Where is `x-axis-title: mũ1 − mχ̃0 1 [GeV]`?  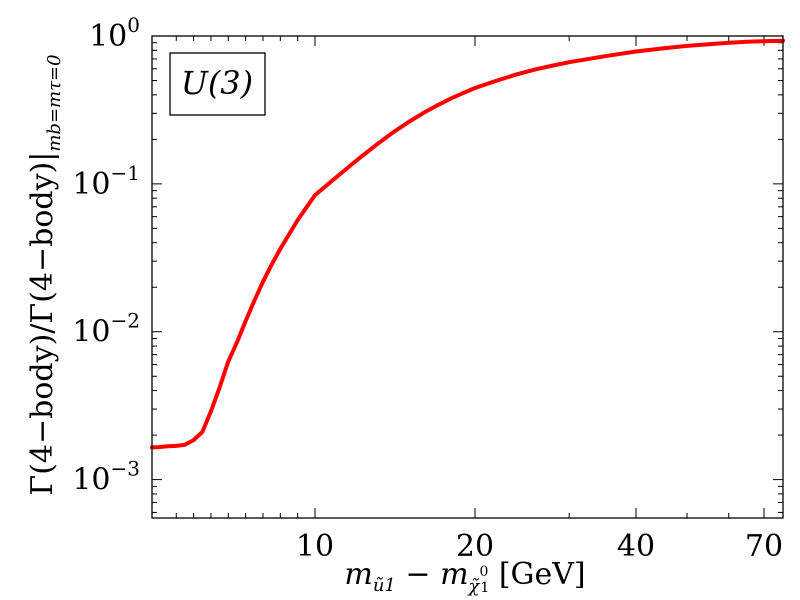 x-axis-title: mũ1 − mχ̃0 1 [GeV] is located at coordinates (464, 577).